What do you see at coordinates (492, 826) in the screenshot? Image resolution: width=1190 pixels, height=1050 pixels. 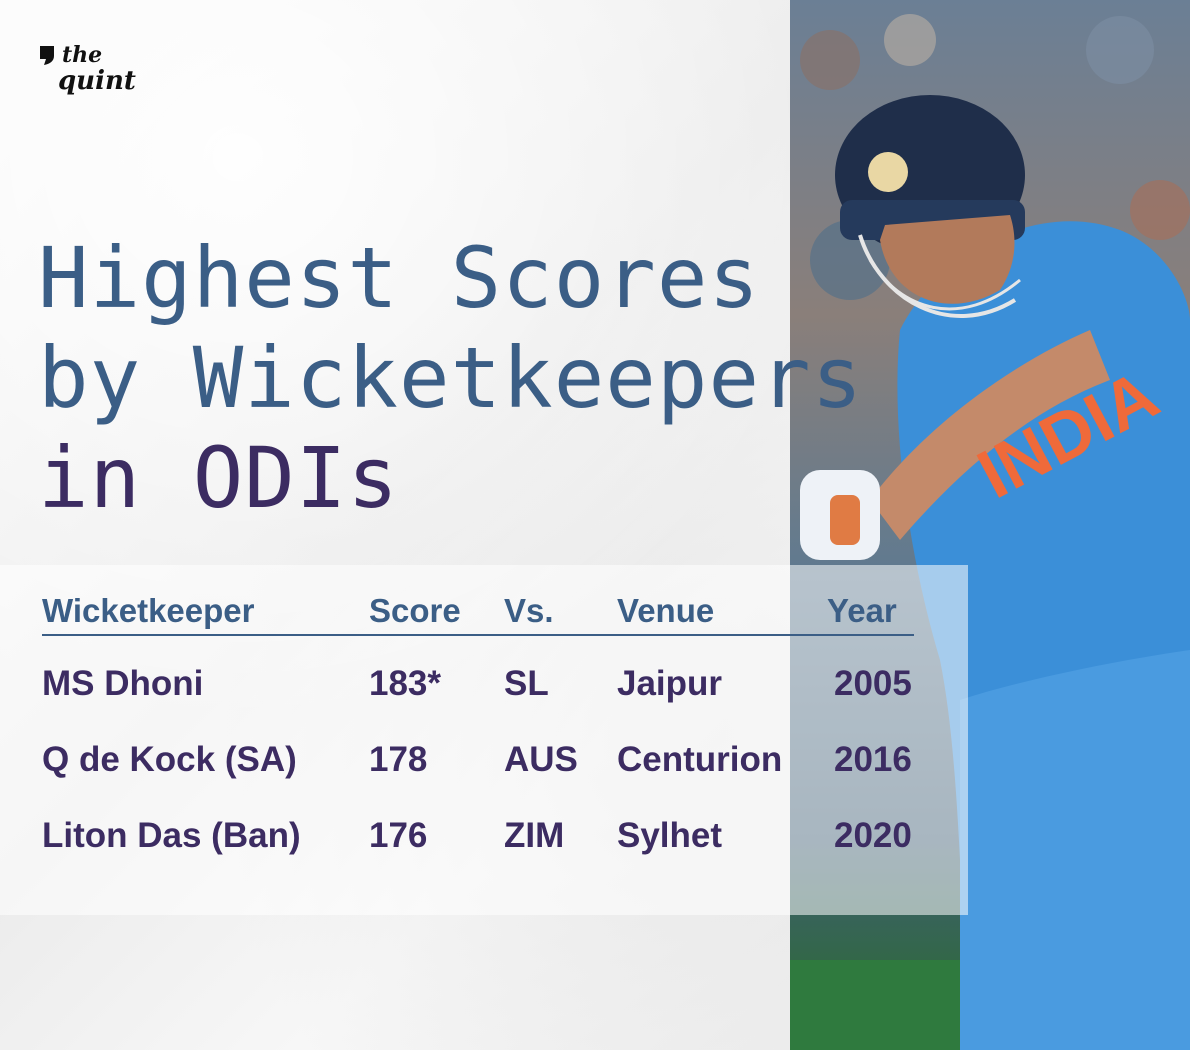 I see `table-row: Liton Das (Ban) 176 ZIM Sylhet 2020` at bounding box center [492, 826].